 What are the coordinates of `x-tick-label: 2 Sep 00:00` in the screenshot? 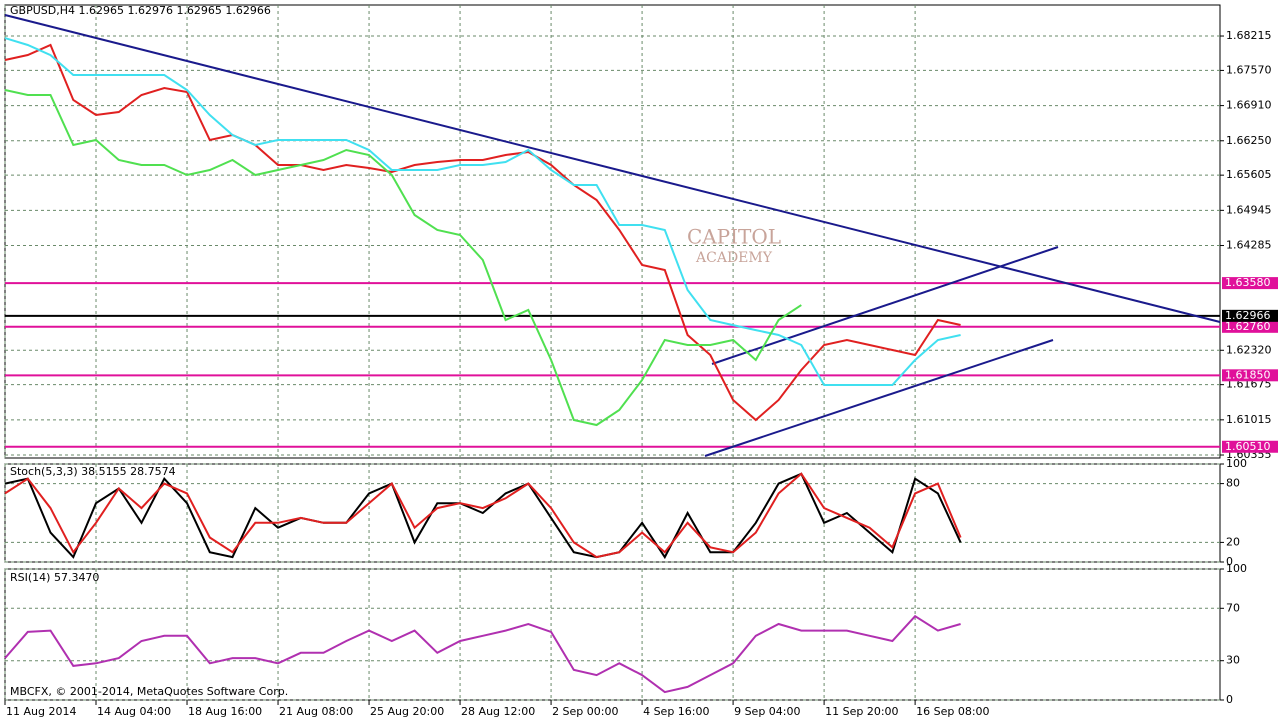 It's located at (585, 711).